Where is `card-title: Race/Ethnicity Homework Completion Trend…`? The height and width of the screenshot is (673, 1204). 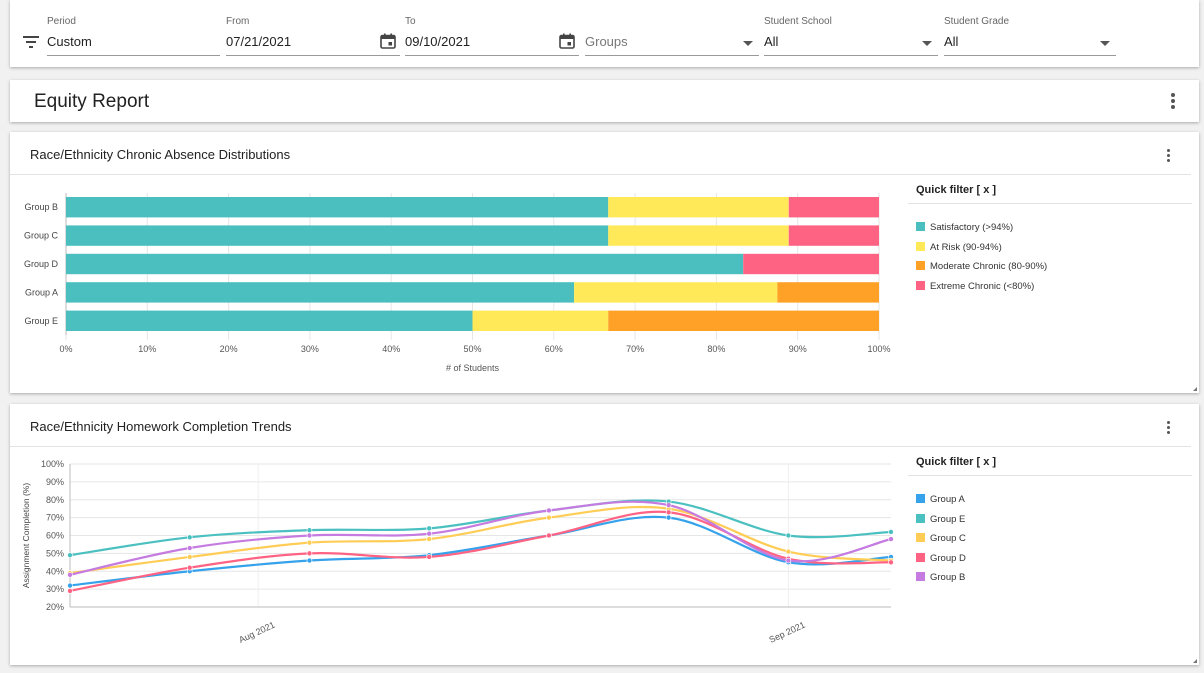 card-title: Race/Ethnicity Homework Completion Trend… is located at coordinates (161, 426).